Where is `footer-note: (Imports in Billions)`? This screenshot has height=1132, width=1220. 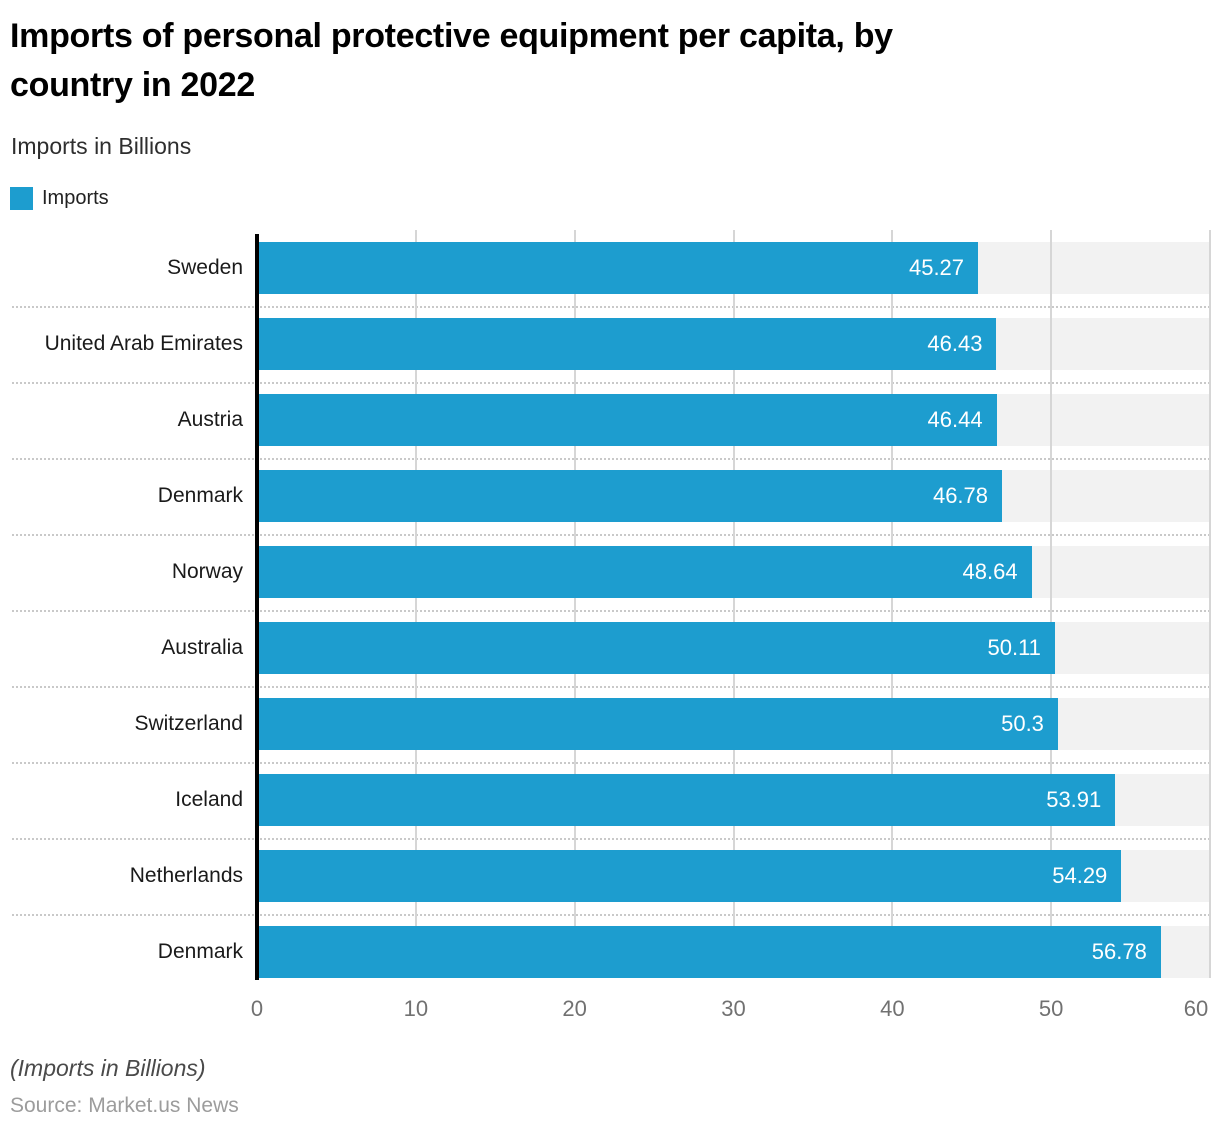
footer-note: (Imports in Billions) is located at coordinates (108, 1068).